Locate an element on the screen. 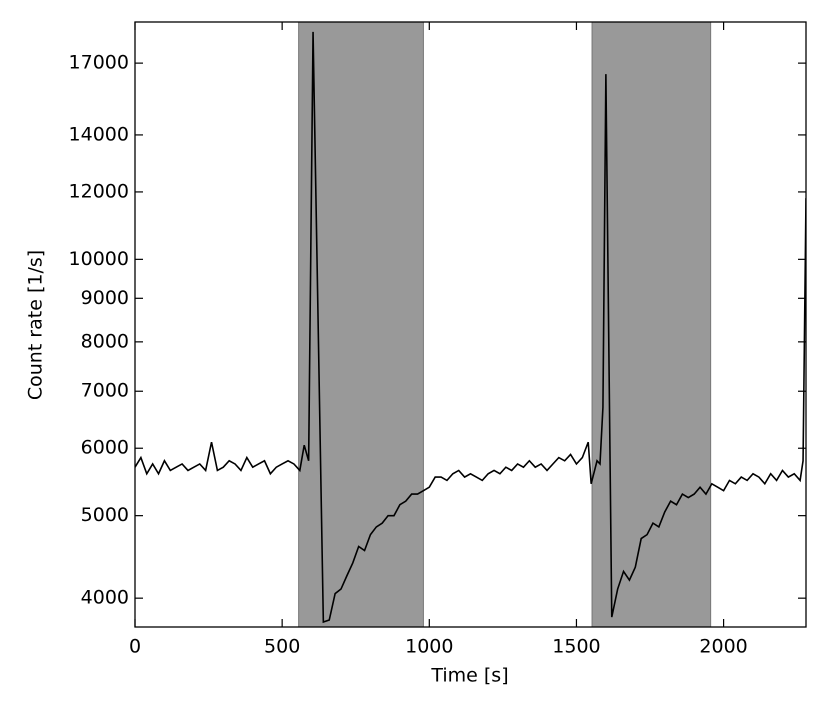 The image size is (830, 712). y-tick-label: 10000 is located at coordinates (99, 259).